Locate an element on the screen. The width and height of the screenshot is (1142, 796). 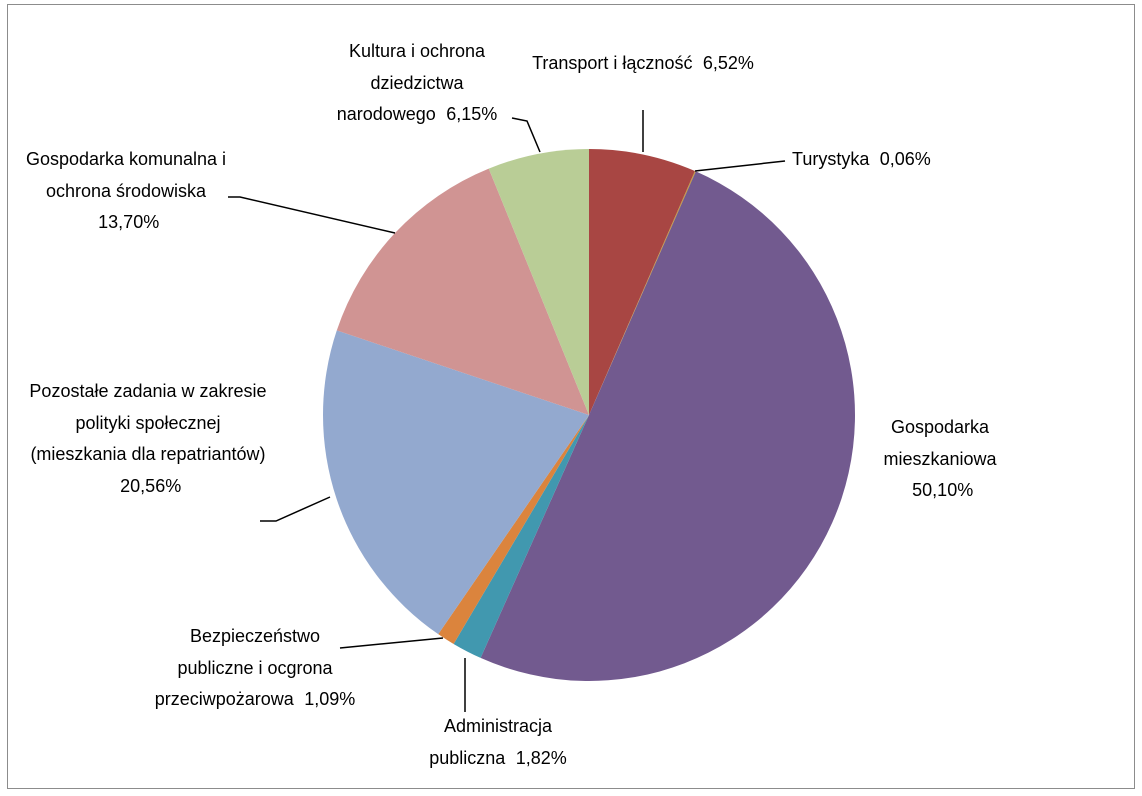
value-label: 1,09% is located at coordinates (330, 699).